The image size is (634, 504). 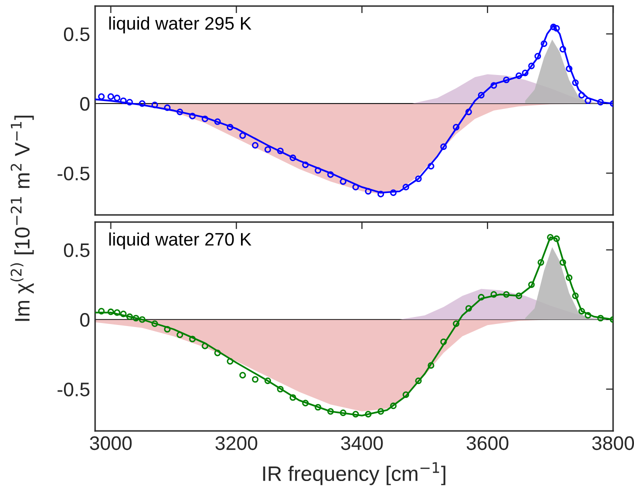 I want to click on annotation: liquid water 295 K, so click(x=180, y=25).